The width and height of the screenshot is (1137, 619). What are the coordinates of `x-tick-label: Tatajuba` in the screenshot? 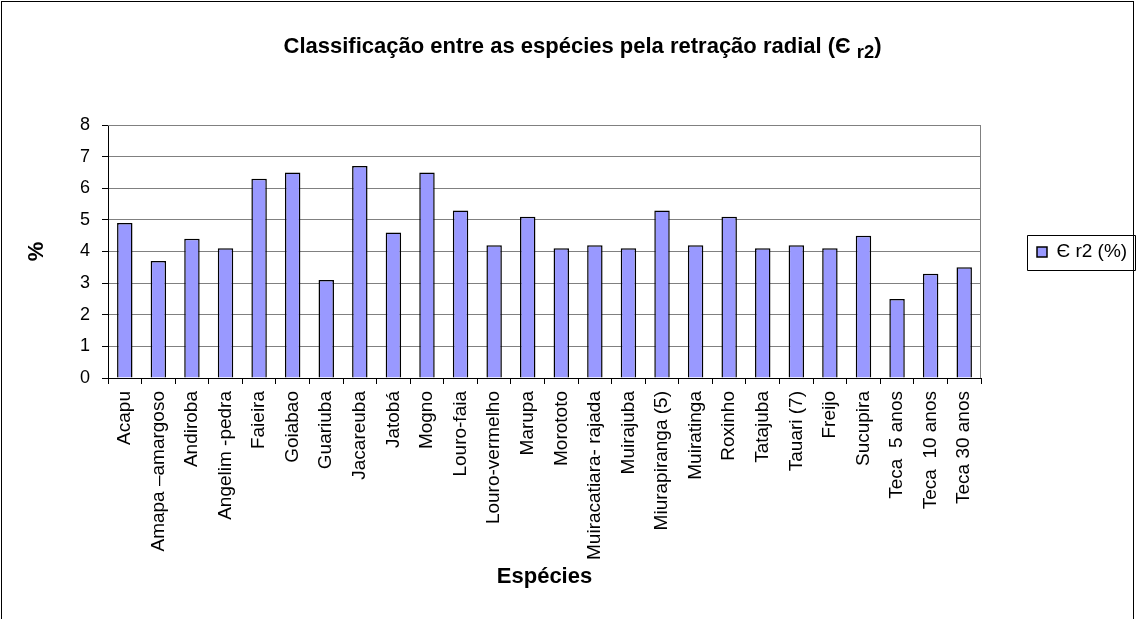 It's located at (761, 426).